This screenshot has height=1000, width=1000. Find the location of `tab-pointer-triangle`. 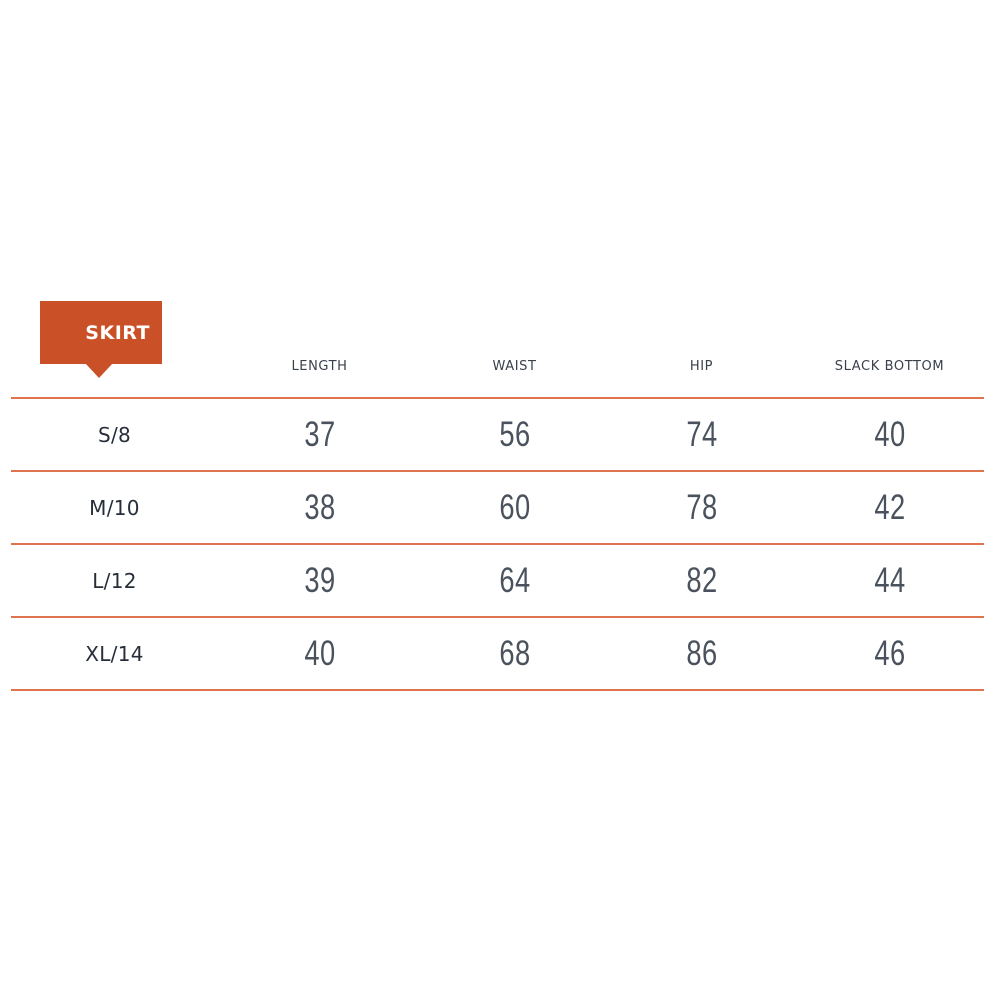

tab-pointer-triangle is located at coordinates (99, 370).